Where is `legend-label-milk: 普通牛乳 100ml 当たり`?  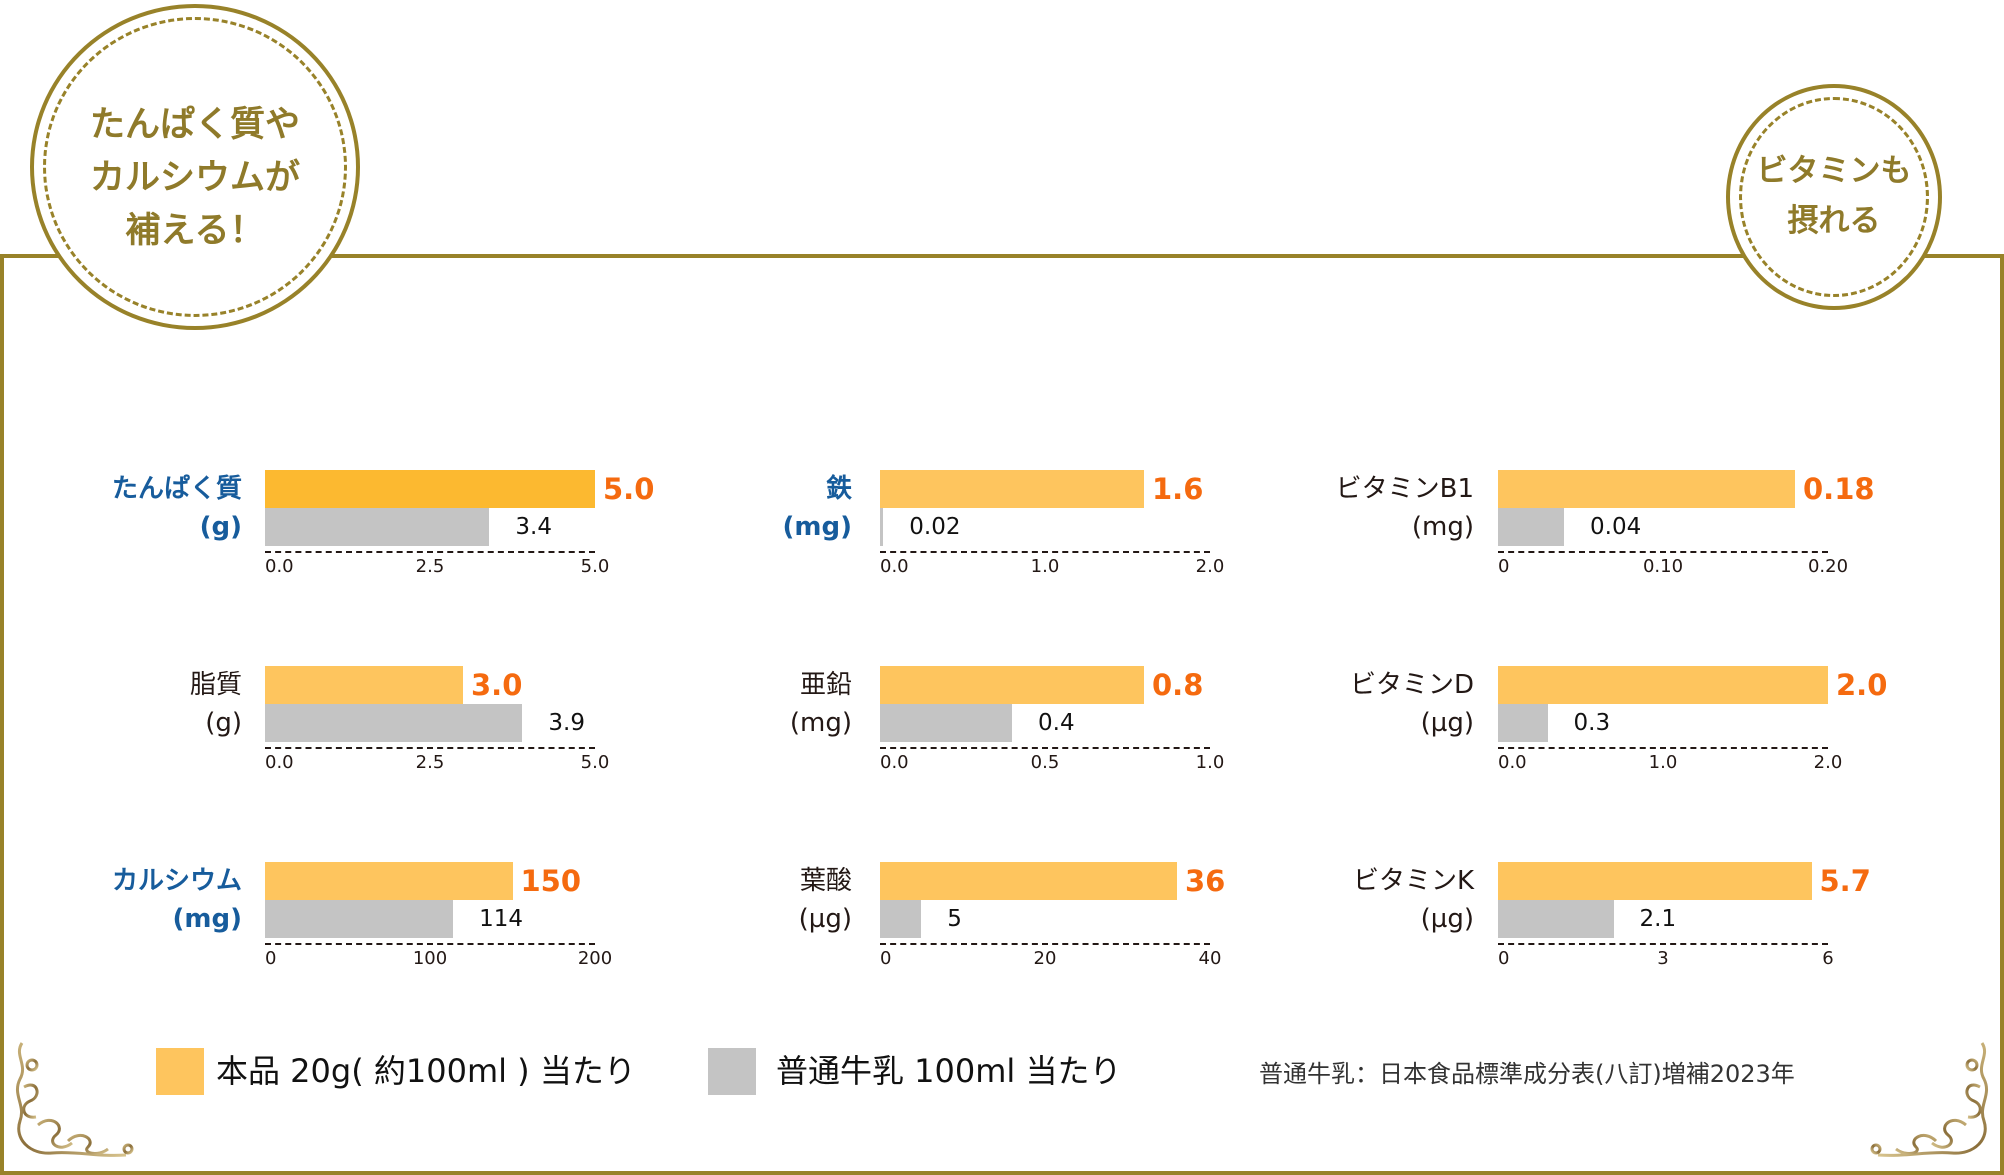
legend-label-milk: 普通牛乳 100ml 当たり is located at coordinates (949, 1071).